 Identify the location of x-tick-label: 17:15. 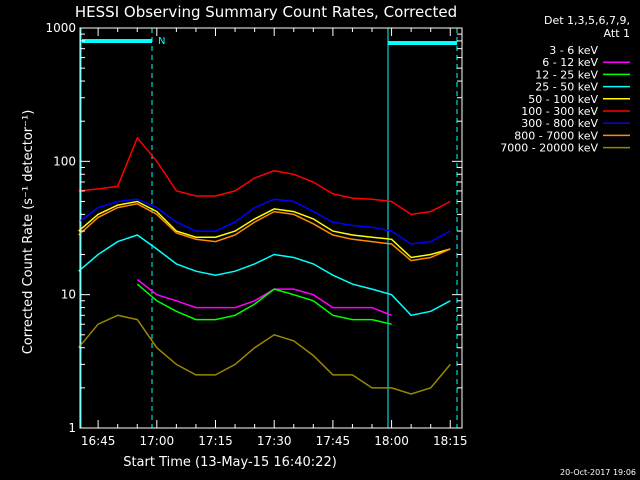
(215, 441).